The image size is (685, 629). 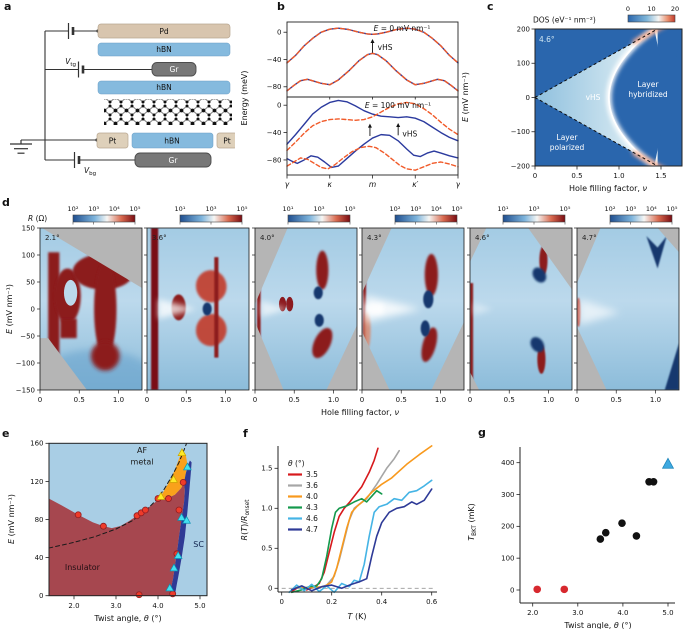 What do you see at coordinates (660, 176) in the screenshot?
I see `xtick-label: 1.5` at bounding box center [660, 176].